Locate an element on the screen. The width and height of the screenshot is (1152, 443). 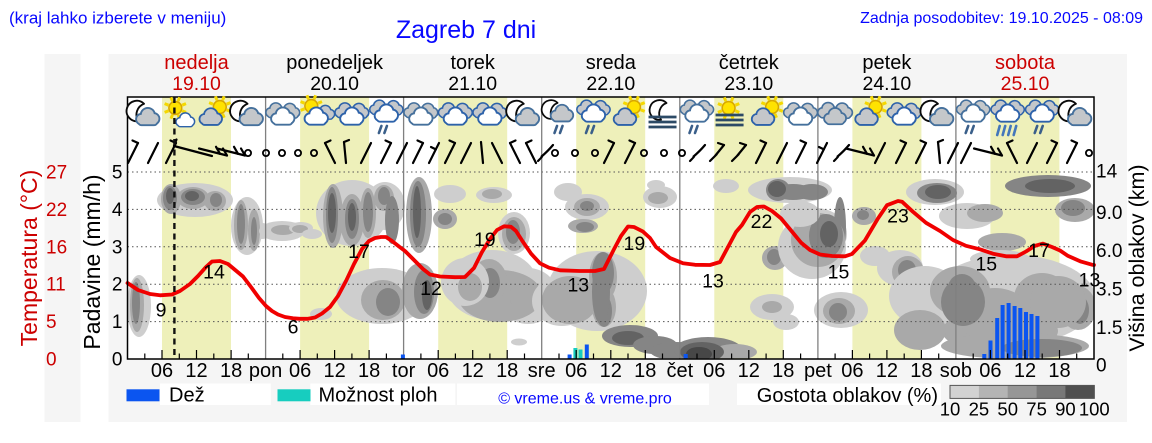
svg-text: 3 is located at coordinates (117, 247).